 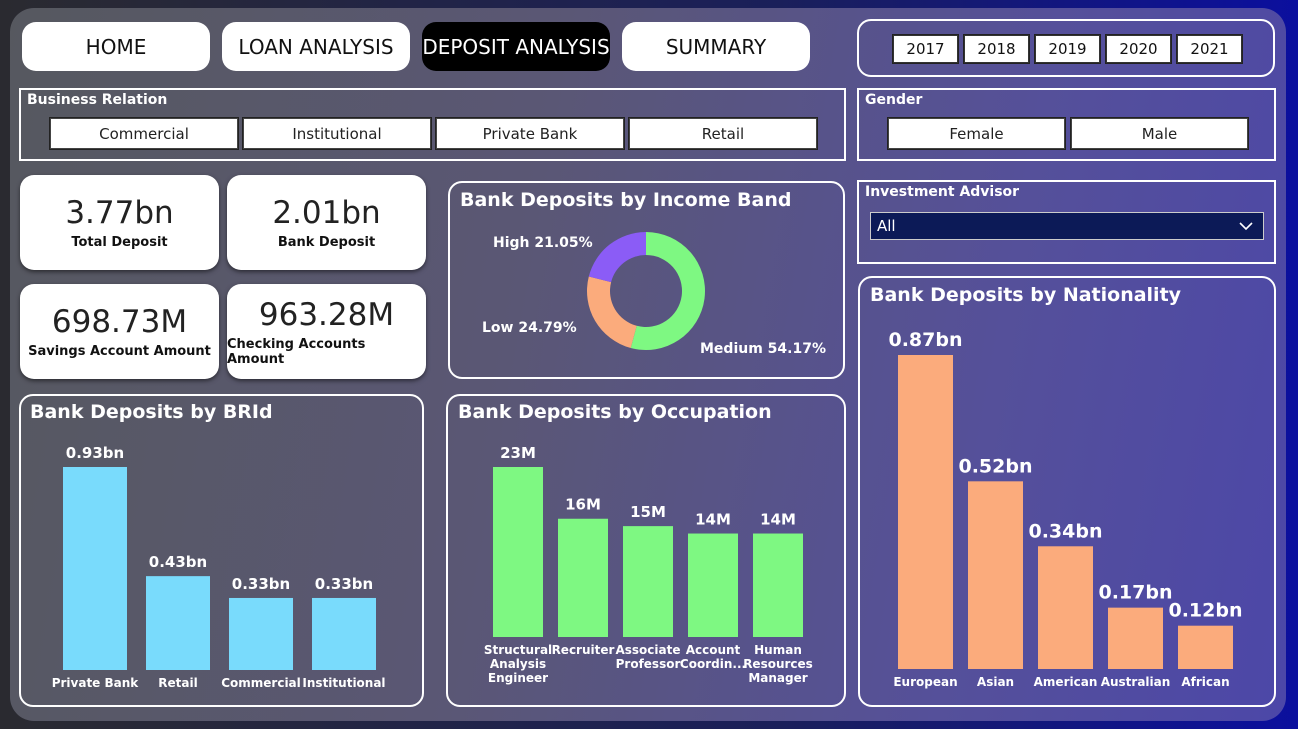 What do you see at coordinates (1135, 593) in the screenshot?
I see `data-label: 0.17bn` at bounding box center [1135, 593].